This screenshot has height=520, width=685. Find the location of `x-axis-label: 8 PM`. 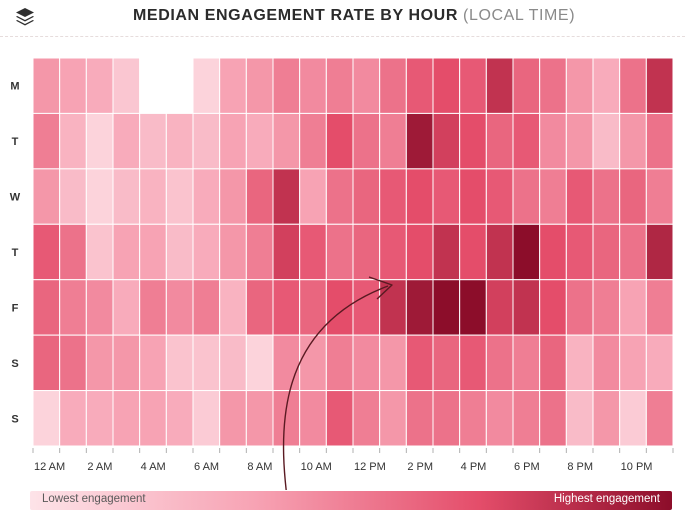

x-axis-label: 8 PM is located at coordinates (580, 467).